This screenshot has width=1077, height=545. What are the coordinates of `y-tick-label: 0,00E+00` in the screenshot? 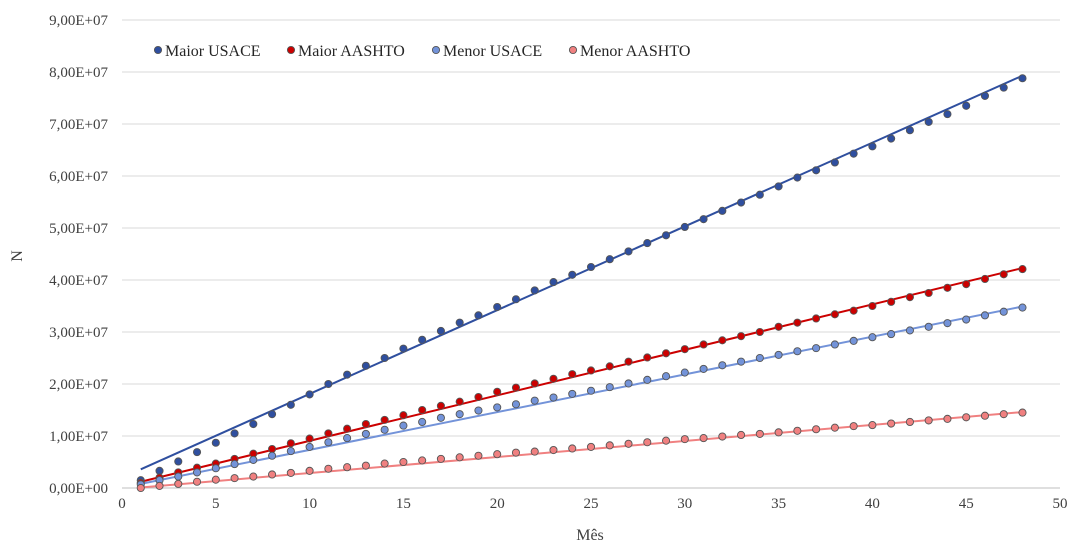 It's located at (78, 489).